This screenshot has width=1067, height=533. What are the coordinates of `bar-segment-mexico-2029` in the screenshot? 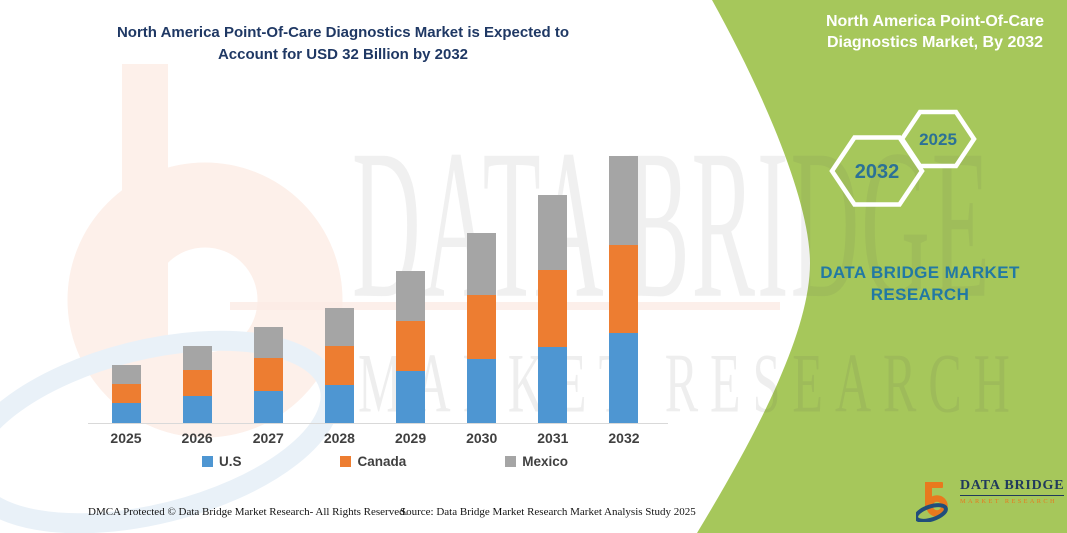 It's located at (411, 296).